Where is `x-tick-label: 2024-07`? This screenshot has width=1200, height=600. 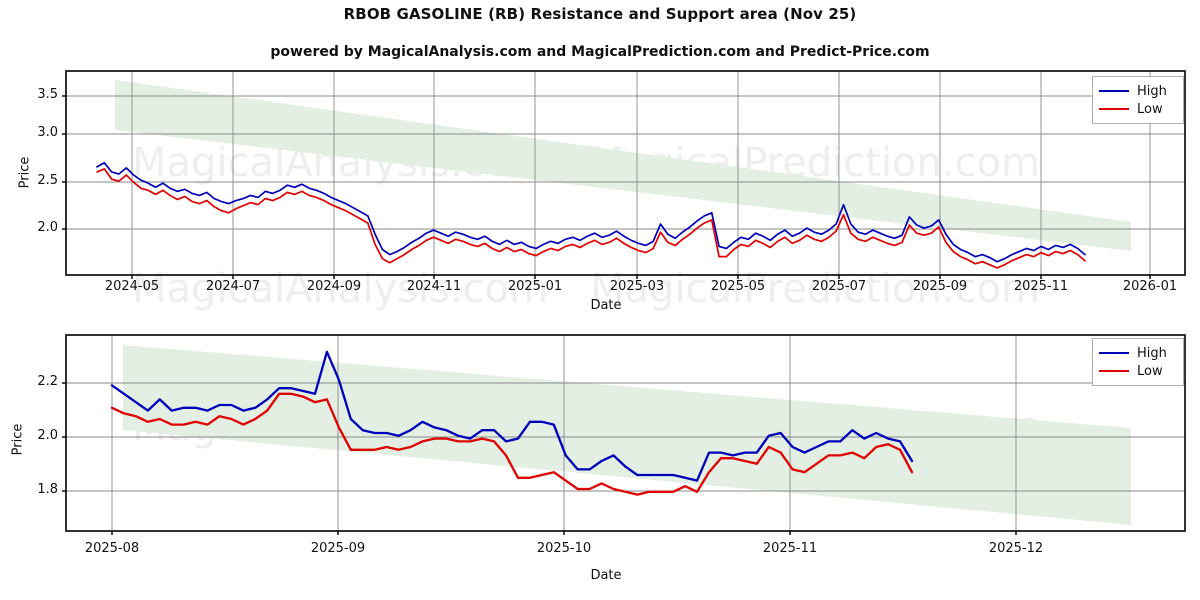 x-tick-label: 2024-07 is located at coordinates (233, 286).